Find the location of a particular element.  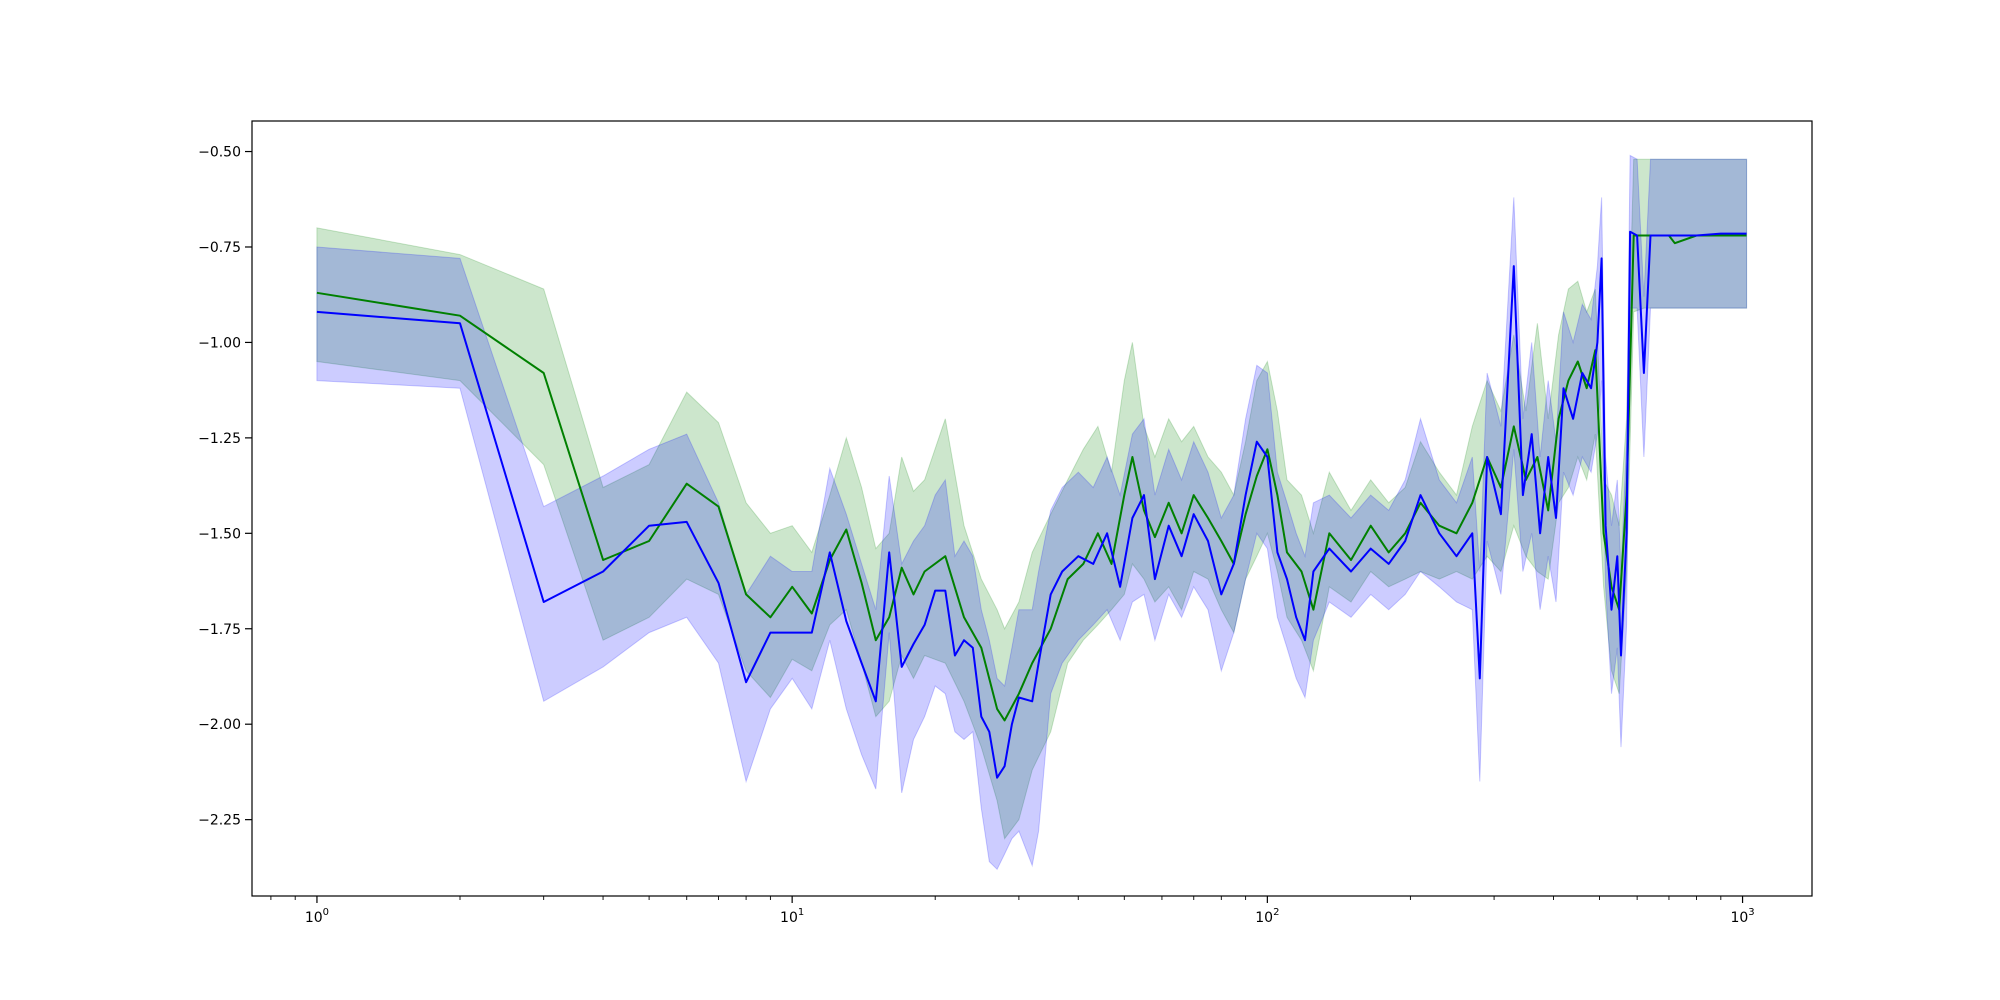

x-tick-label: 10¹ is located at coordinates (792, 916).